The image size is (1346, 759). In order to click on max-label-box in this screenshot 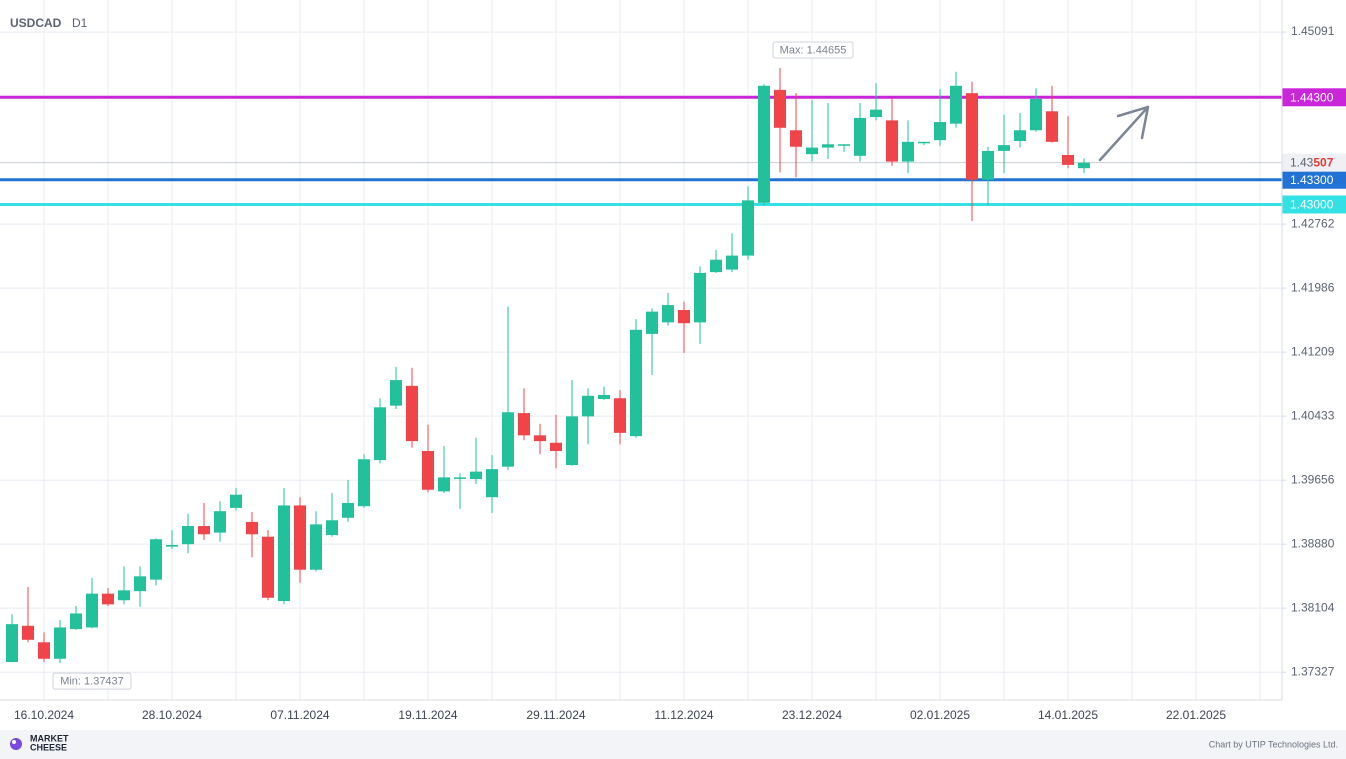, I will do `click(813, 50)`.